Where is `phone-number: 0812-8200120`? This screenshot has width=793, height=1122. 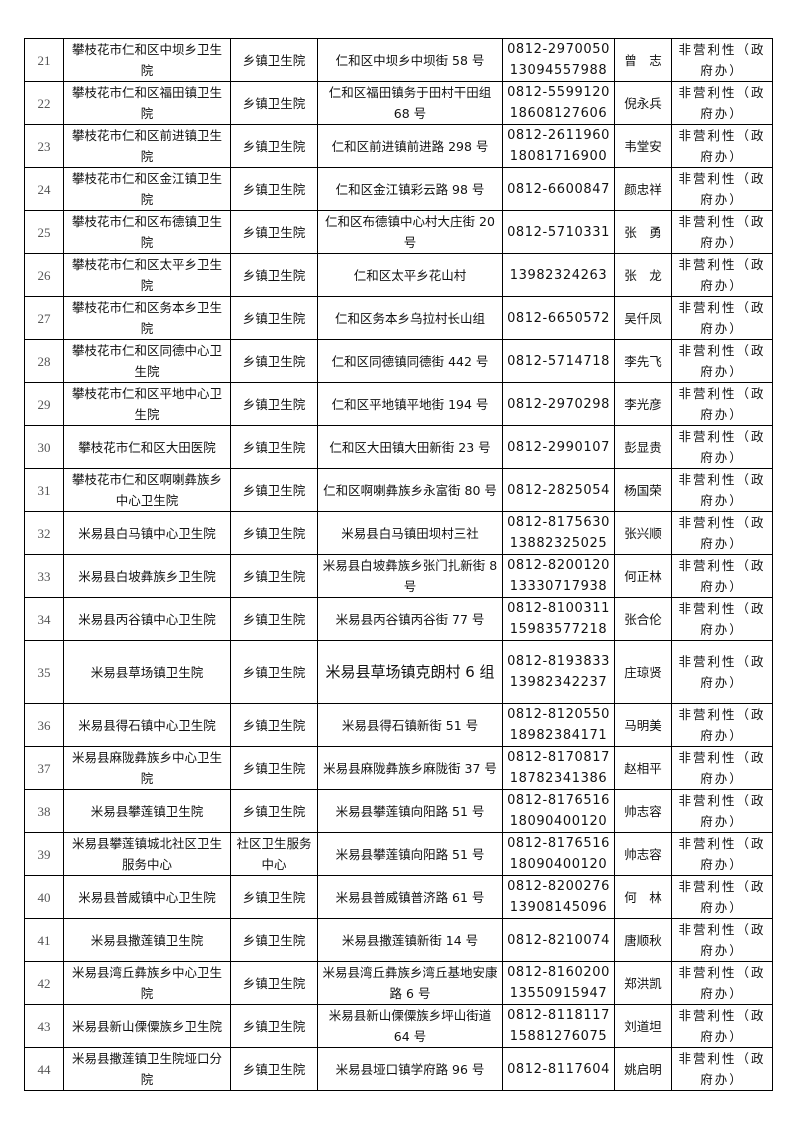 phone-number: 0812-8200120 is located at coordinates (558, 565).